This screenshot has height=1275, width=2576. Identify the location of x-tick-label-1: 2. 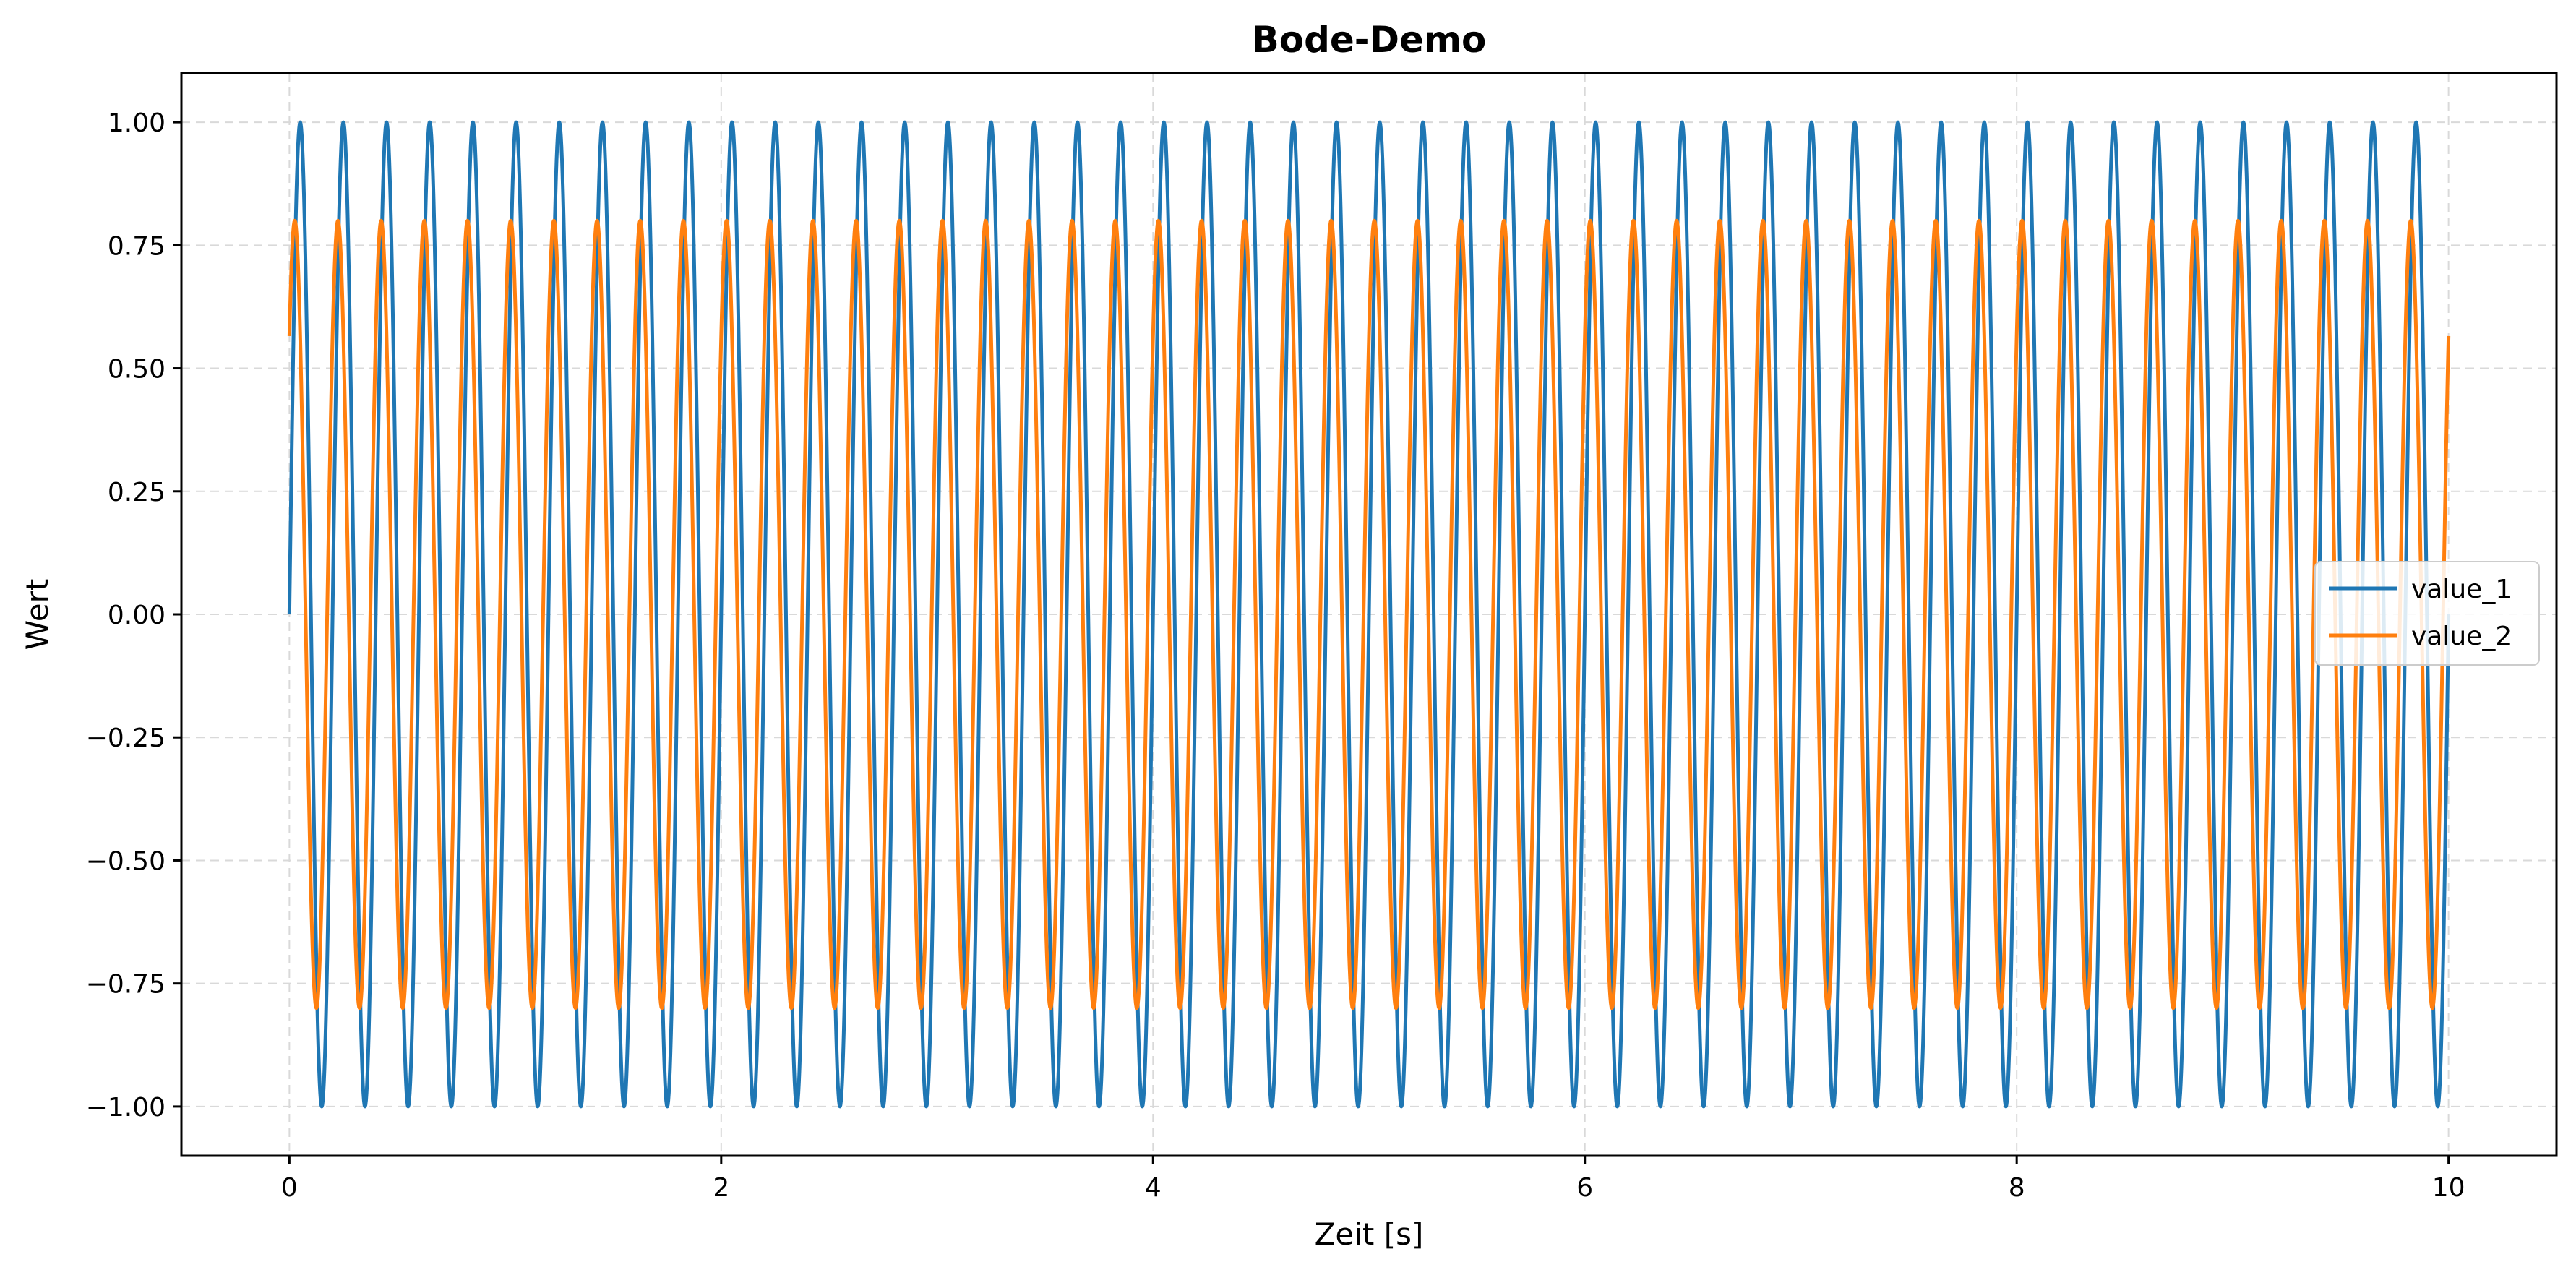
(721, 1188).